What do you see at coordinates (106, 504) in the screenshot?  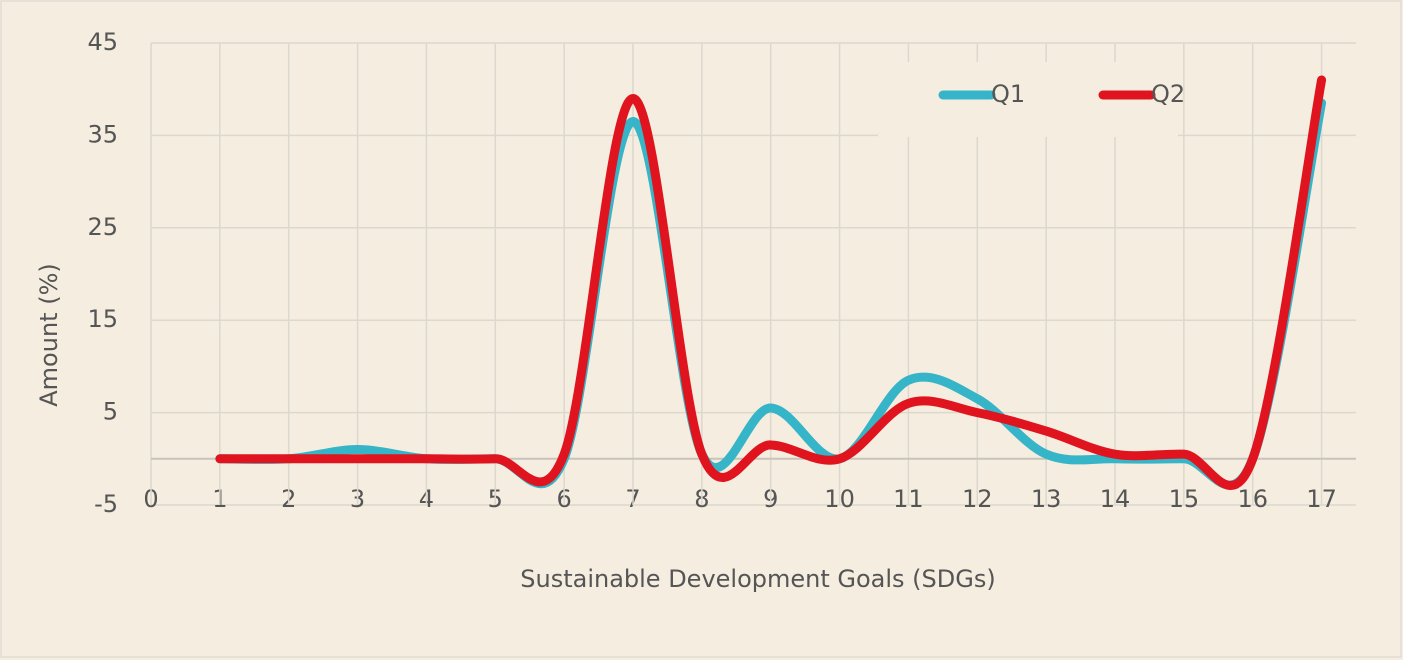 I see `y-tick-label: -5` at bounding box center [106, 504].